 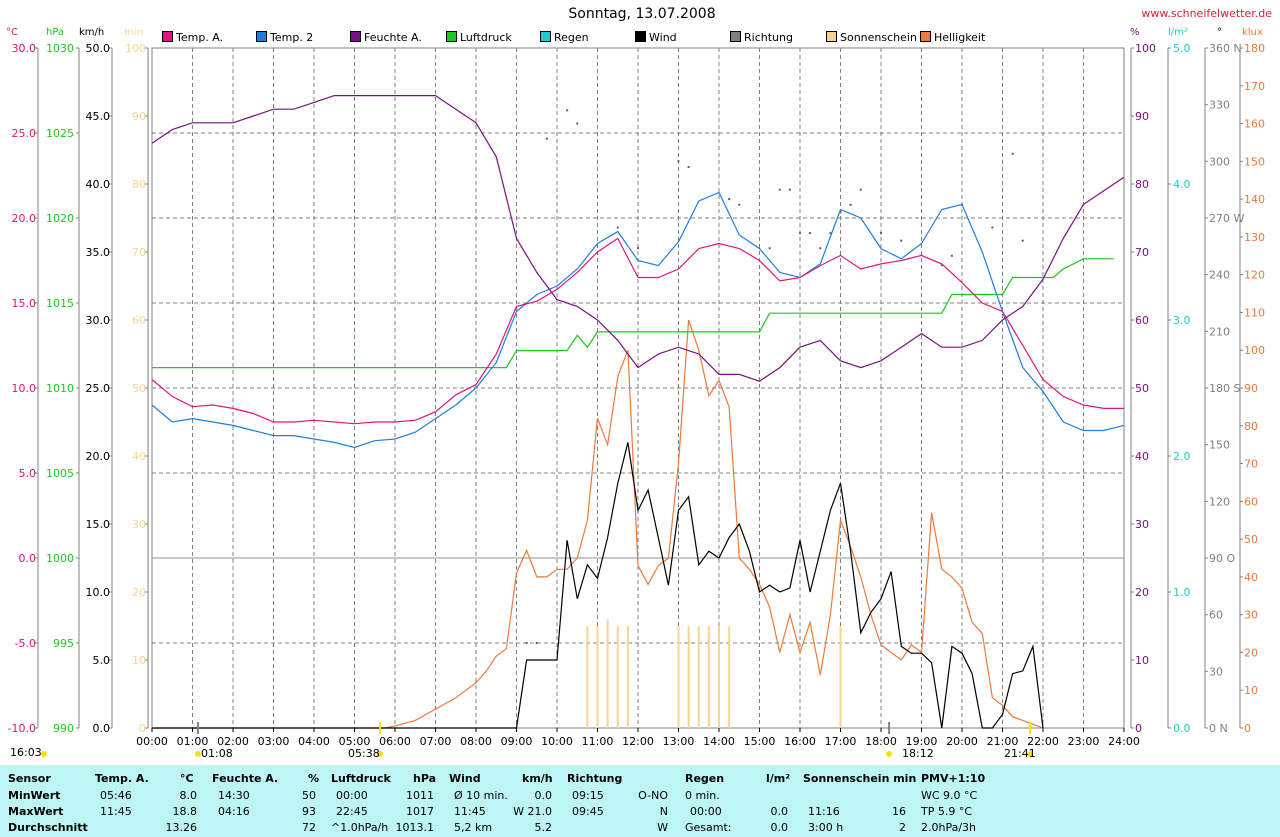 I want to click on direction-tick-label: 0 N, so click(x=1218, y=728).